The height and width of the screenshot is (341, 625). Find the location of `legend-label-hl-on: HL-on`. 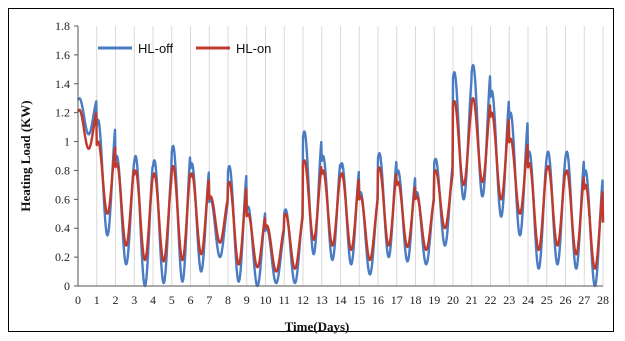

legend-label-hl-on: HL-on is located at coordinates (253, 48).